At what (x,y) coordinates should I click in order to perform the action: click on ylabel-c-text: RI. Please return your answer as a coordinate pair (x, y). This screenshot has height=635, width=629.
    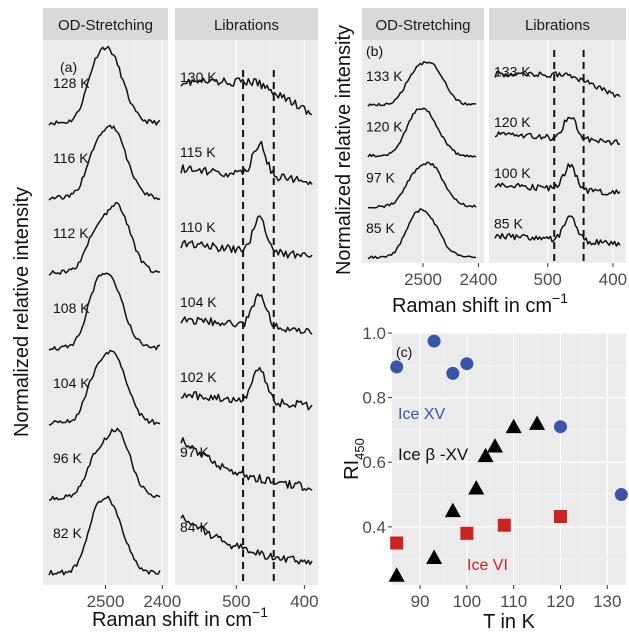
    Looking at the image, I should click on (352, 470).